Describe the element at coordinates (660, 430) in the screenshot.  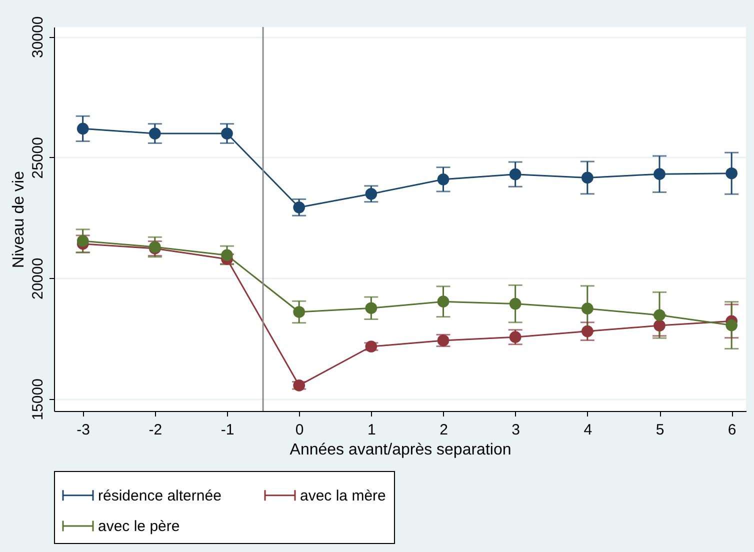
I see `x-tick-label: 5` at that location.